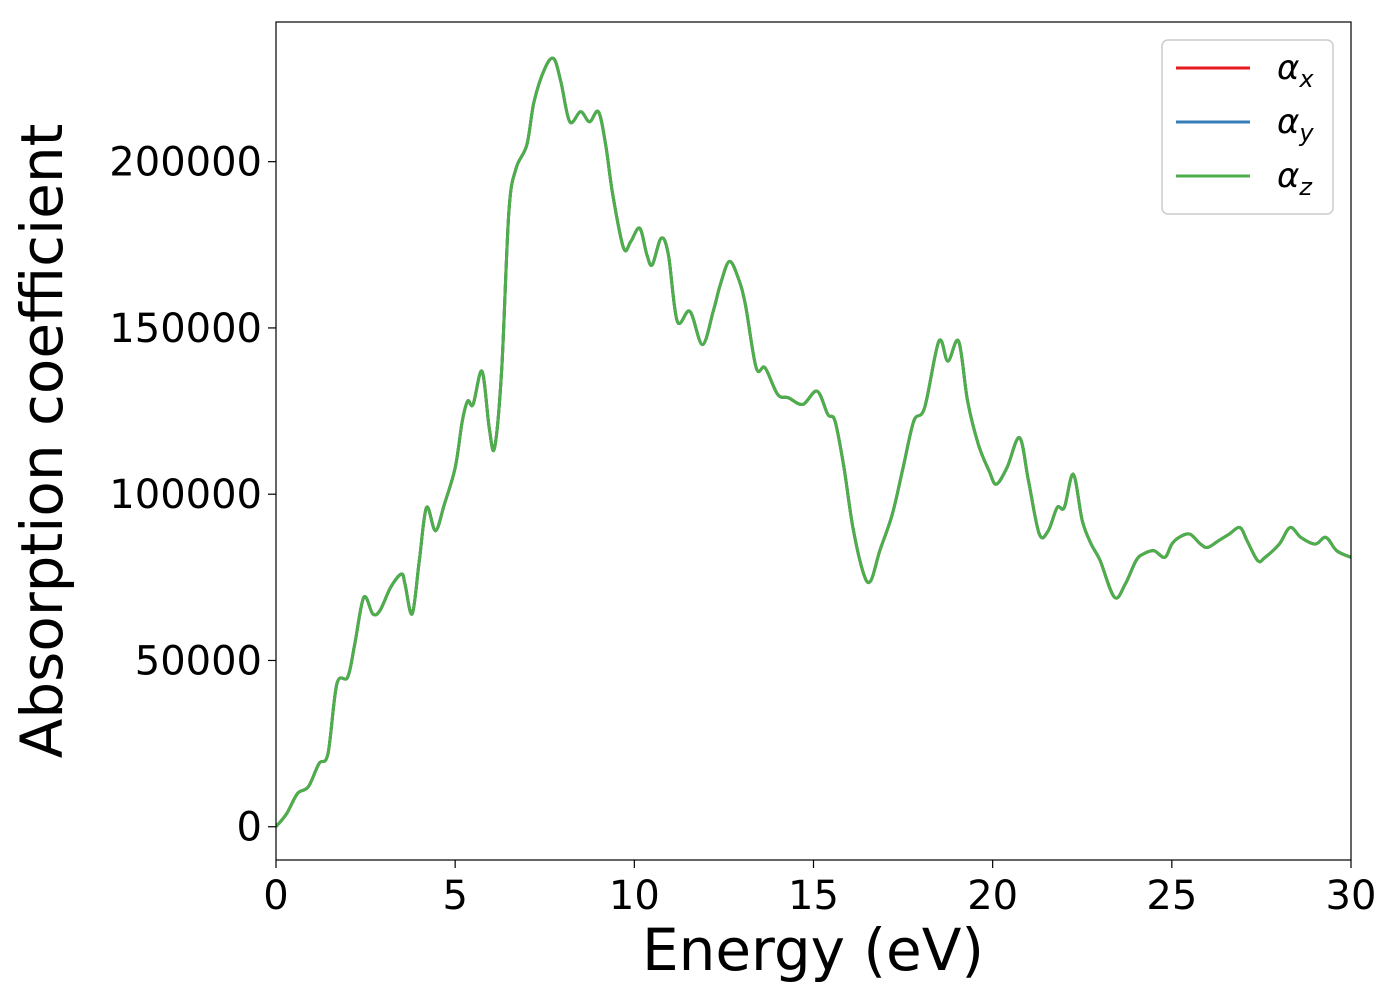 The width and height of the screenshot is (1400, 1000). Describe the element at coordinates (634, 896) in the screenshot. I see `x-tick-label: 10` at that location.